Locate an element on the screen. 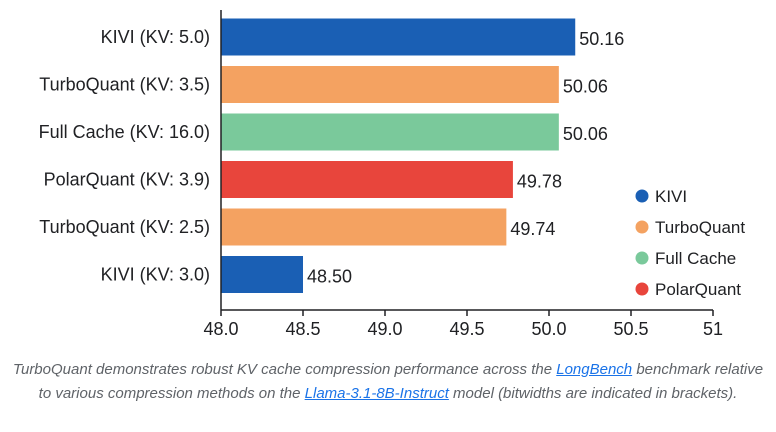 This screenshot has width=776, height=432. value-label: 50.16 is located at coordinates (601, 39).